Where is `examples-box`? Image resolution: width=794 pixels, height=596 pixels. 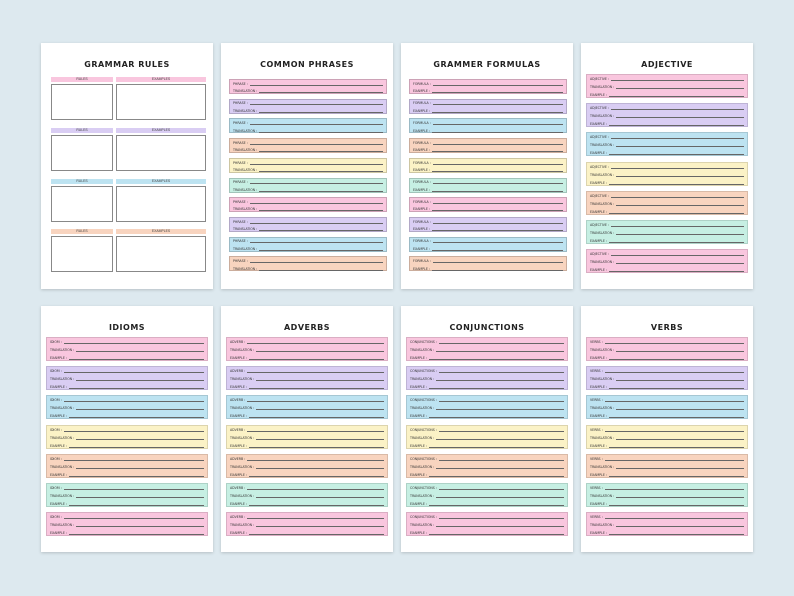
examples-box is located at coordinates (161, 204).